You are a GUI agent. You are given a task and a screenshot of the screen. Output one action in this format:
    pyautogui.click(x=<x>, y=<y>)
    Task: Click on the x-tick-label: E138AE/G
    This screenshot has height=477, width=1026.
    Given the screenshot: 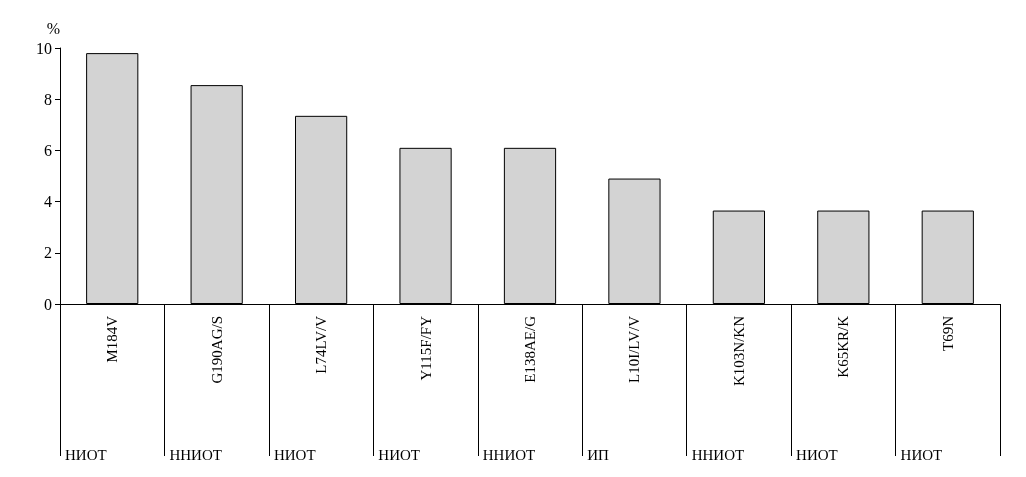 What is the action you would take?
    pyautogui.click(x=530, y=349)
    